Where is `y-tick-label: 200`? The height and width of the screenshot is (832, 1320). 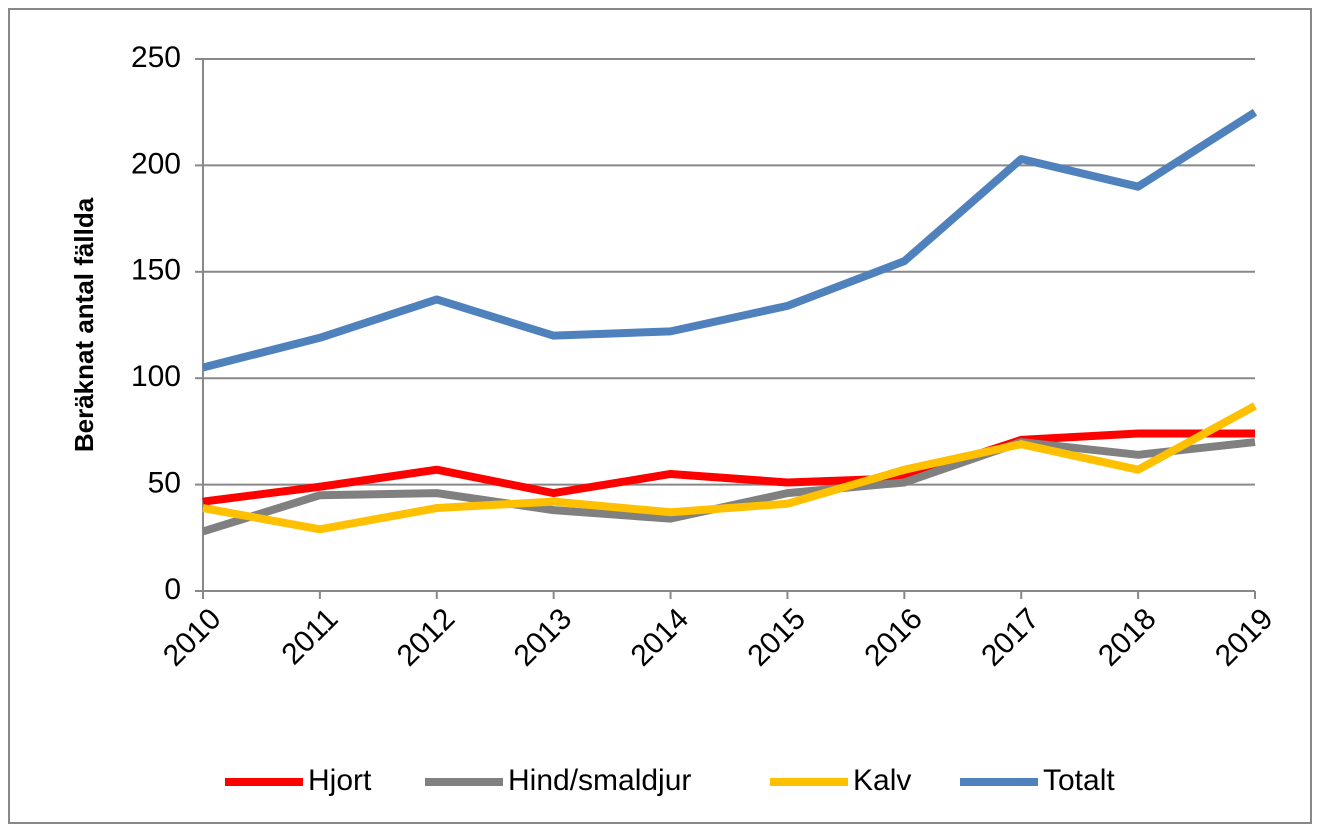 y-tick-label: 200 is located at coordinates (156, 163).